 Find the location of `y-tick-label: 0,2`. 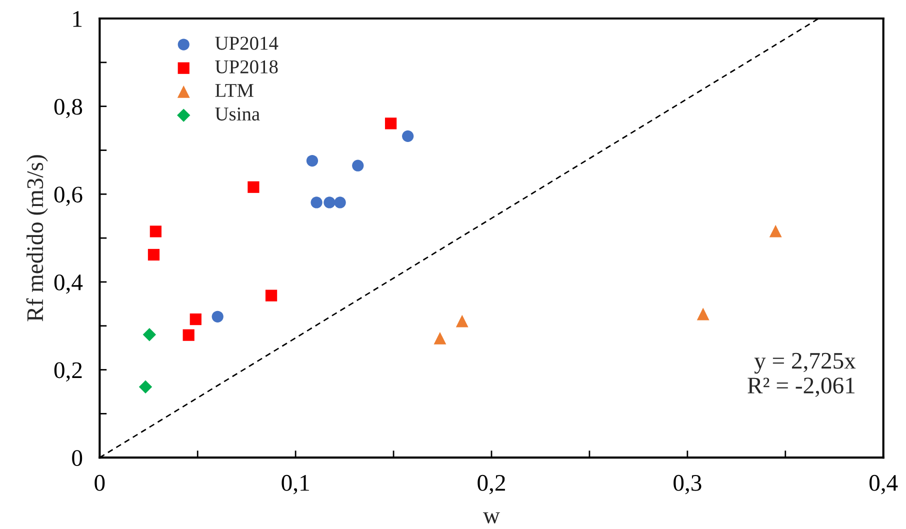

y-tick-label: 0,2 is located at coordinates (68, 372).